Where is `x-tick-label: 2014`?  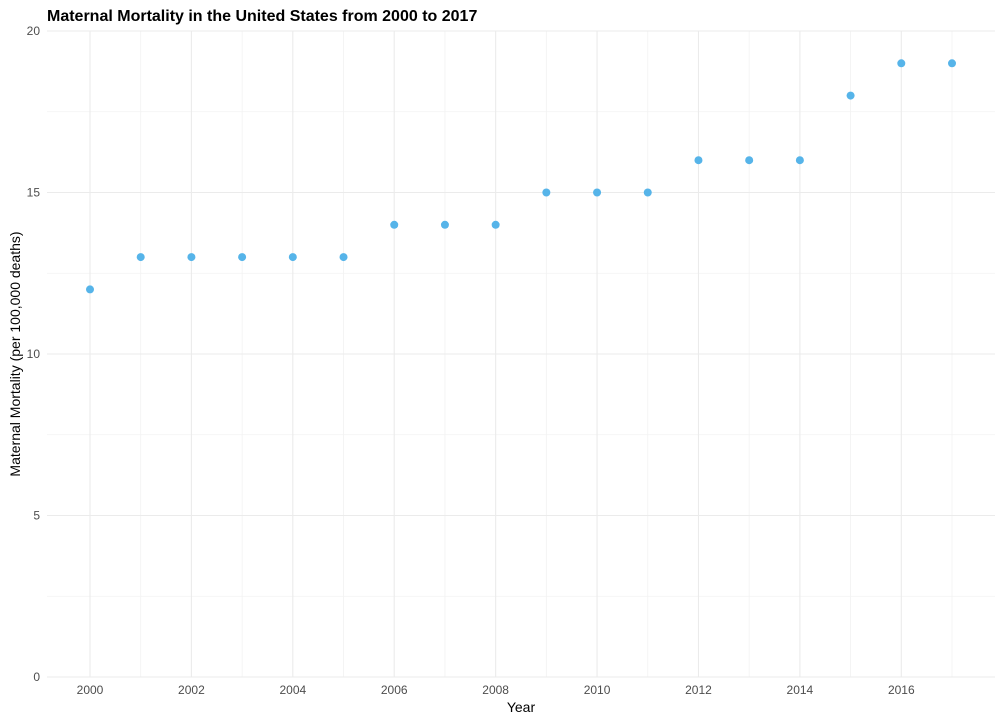 x-tick-label: 2014 is located at coordinates (800, 690).